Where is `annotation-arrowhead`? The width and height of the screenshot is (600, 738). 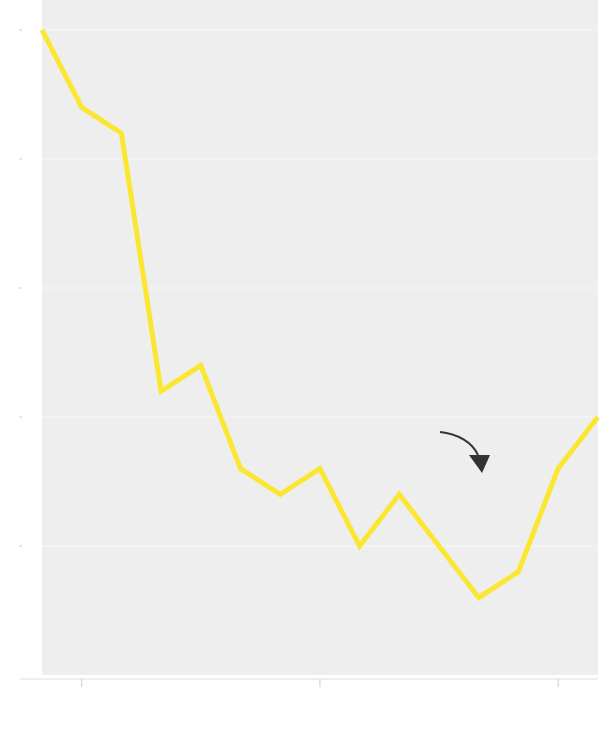
annotation-arrowhead is located at coordinates (479, 464).